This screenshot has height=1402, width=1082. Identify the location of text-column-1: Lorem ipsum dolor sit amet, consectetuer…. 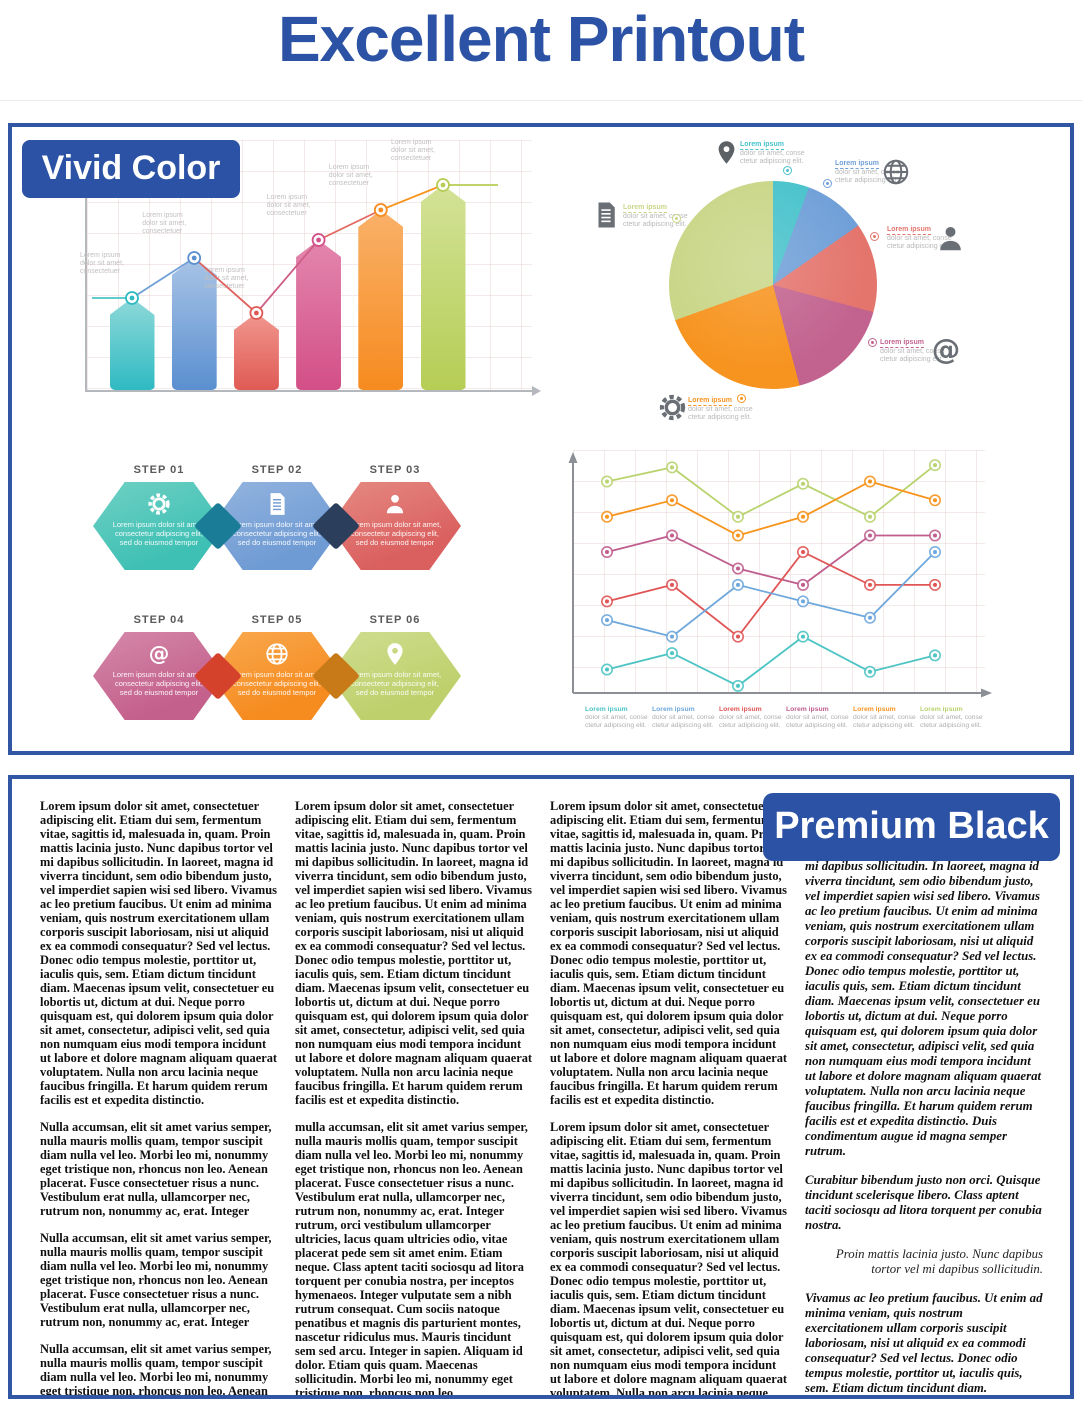
(159, 1098).